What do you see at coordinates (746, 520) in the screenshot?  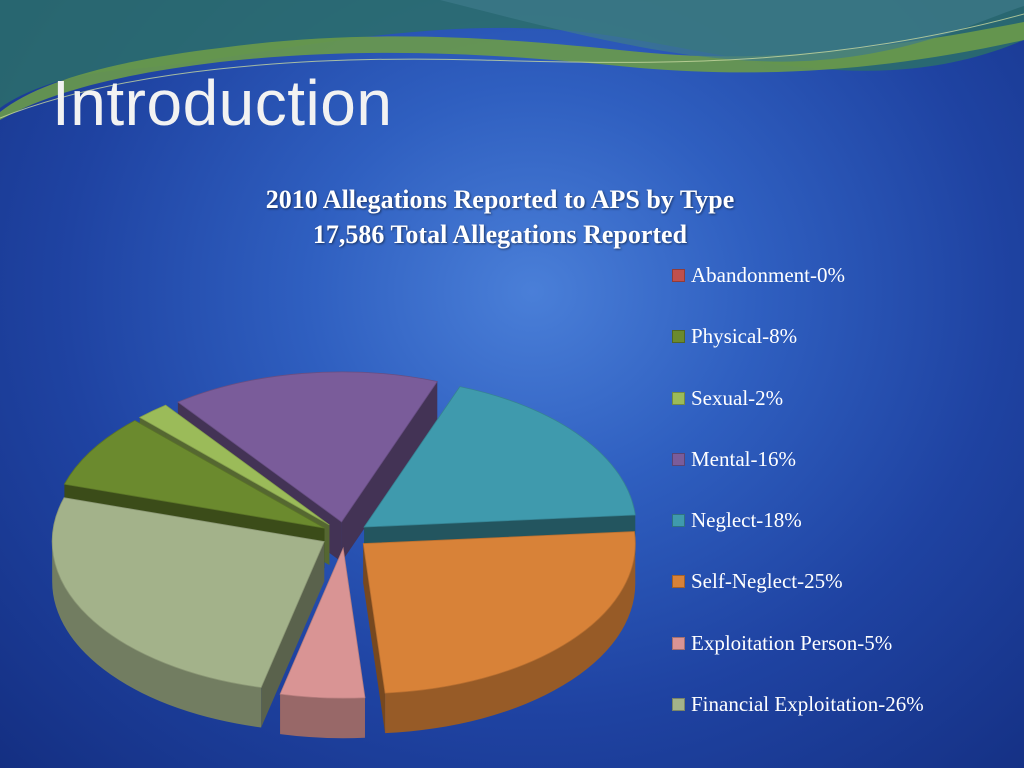 I see `legend-label: Neglect-18%` at bounding box center [746, 520].